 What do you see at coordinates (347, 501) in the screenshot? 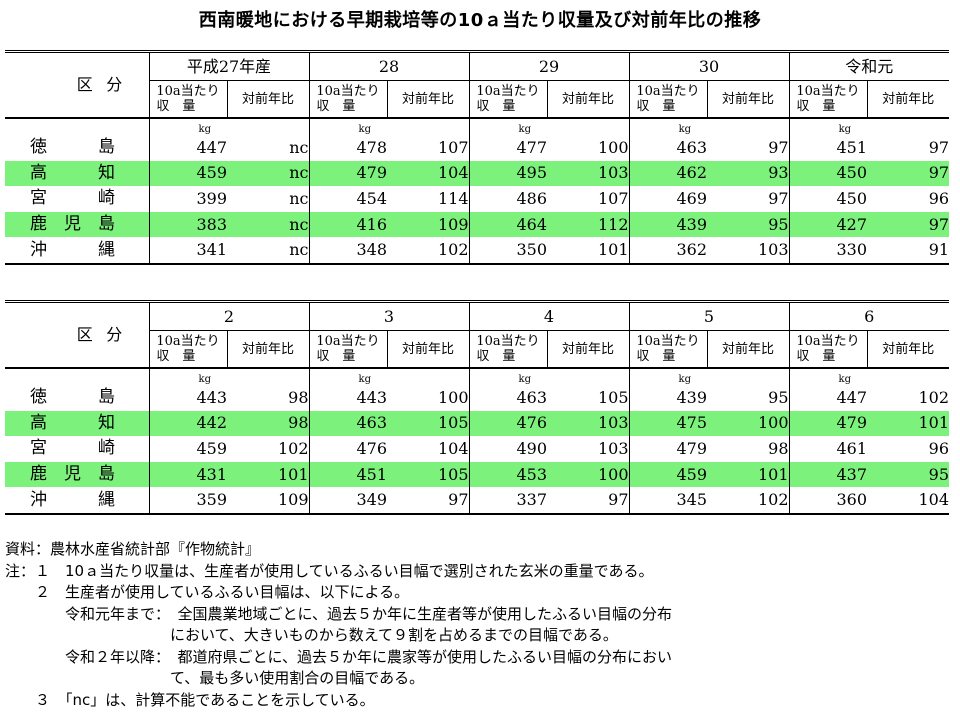
I see `yield-cell: 349` at bounding box center [347, 501].